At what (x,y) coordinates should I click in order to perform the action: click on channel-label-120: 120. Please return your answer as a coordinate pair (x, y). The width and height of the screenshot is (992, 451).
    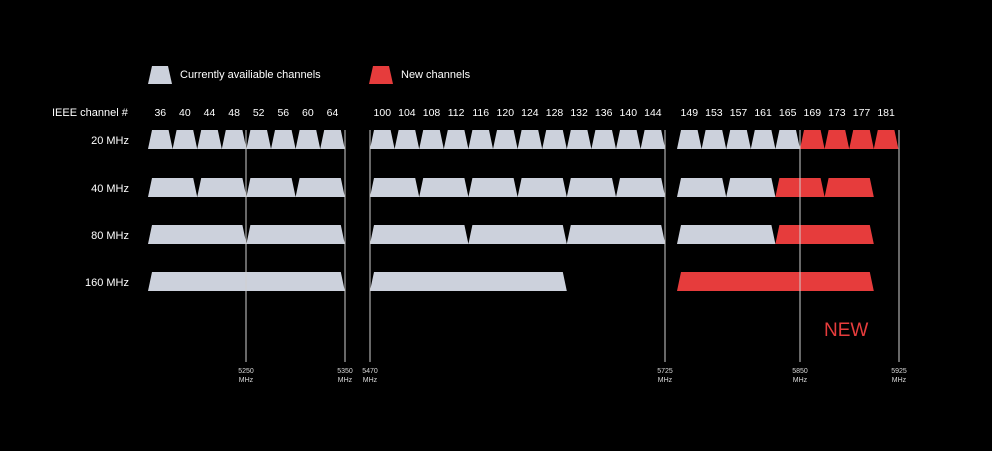
    Looking at the image, I should click on (506, 113).